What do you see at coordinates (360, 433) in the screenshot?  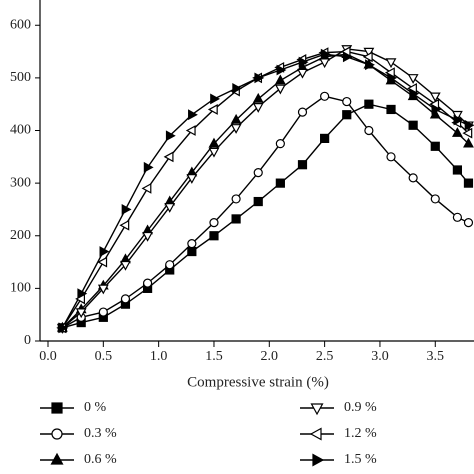 I see `legend-label: 1.2 %` at bounding box center [360, 433].